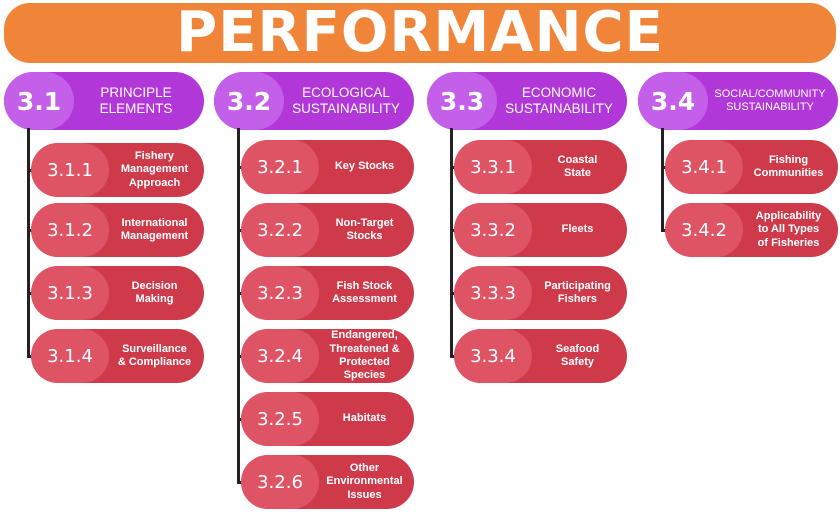 This screenshot has height=512, width=840. I want to click on item-code: 3.3.2, so click(493, 230).